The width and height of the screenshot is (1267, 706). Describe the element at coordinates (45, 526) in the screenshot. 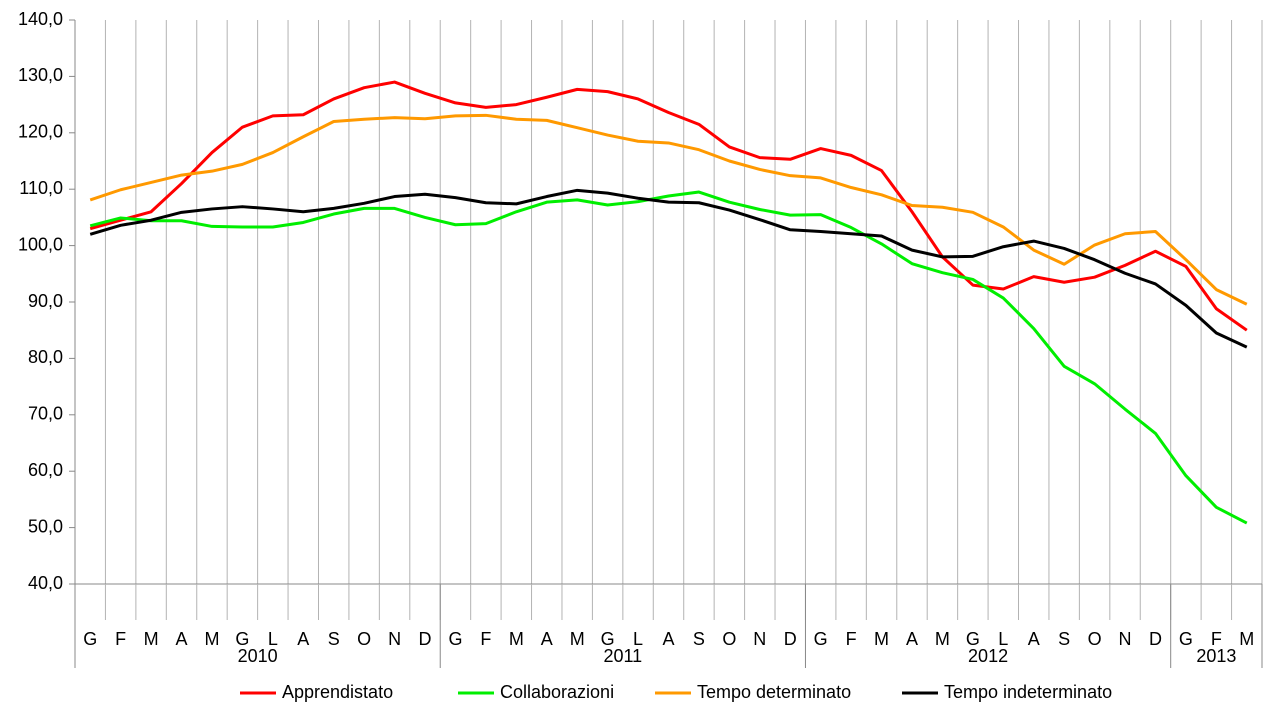

I see `y-tick-label: 50,0` at that location.